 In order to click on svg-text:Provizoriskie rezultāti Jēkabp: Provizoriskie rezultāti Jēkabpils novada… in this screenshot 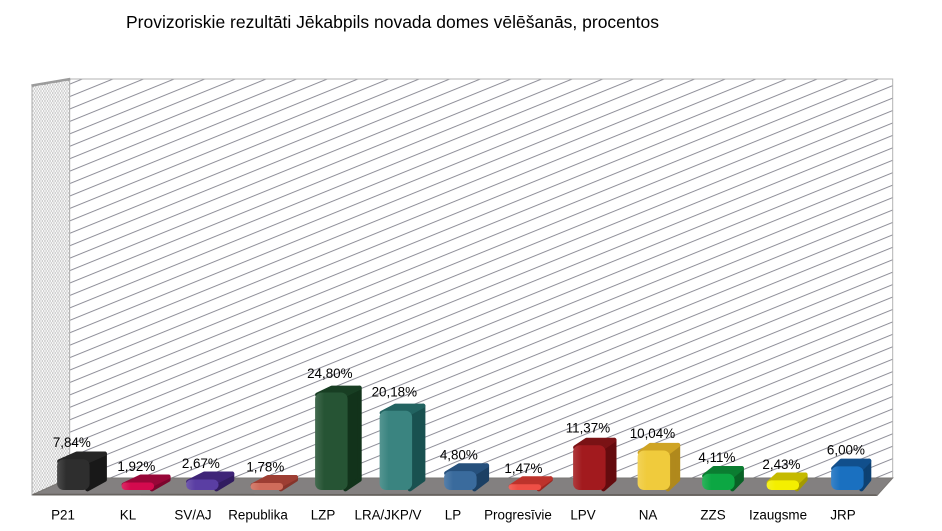, I will do `click(392, 22)`.